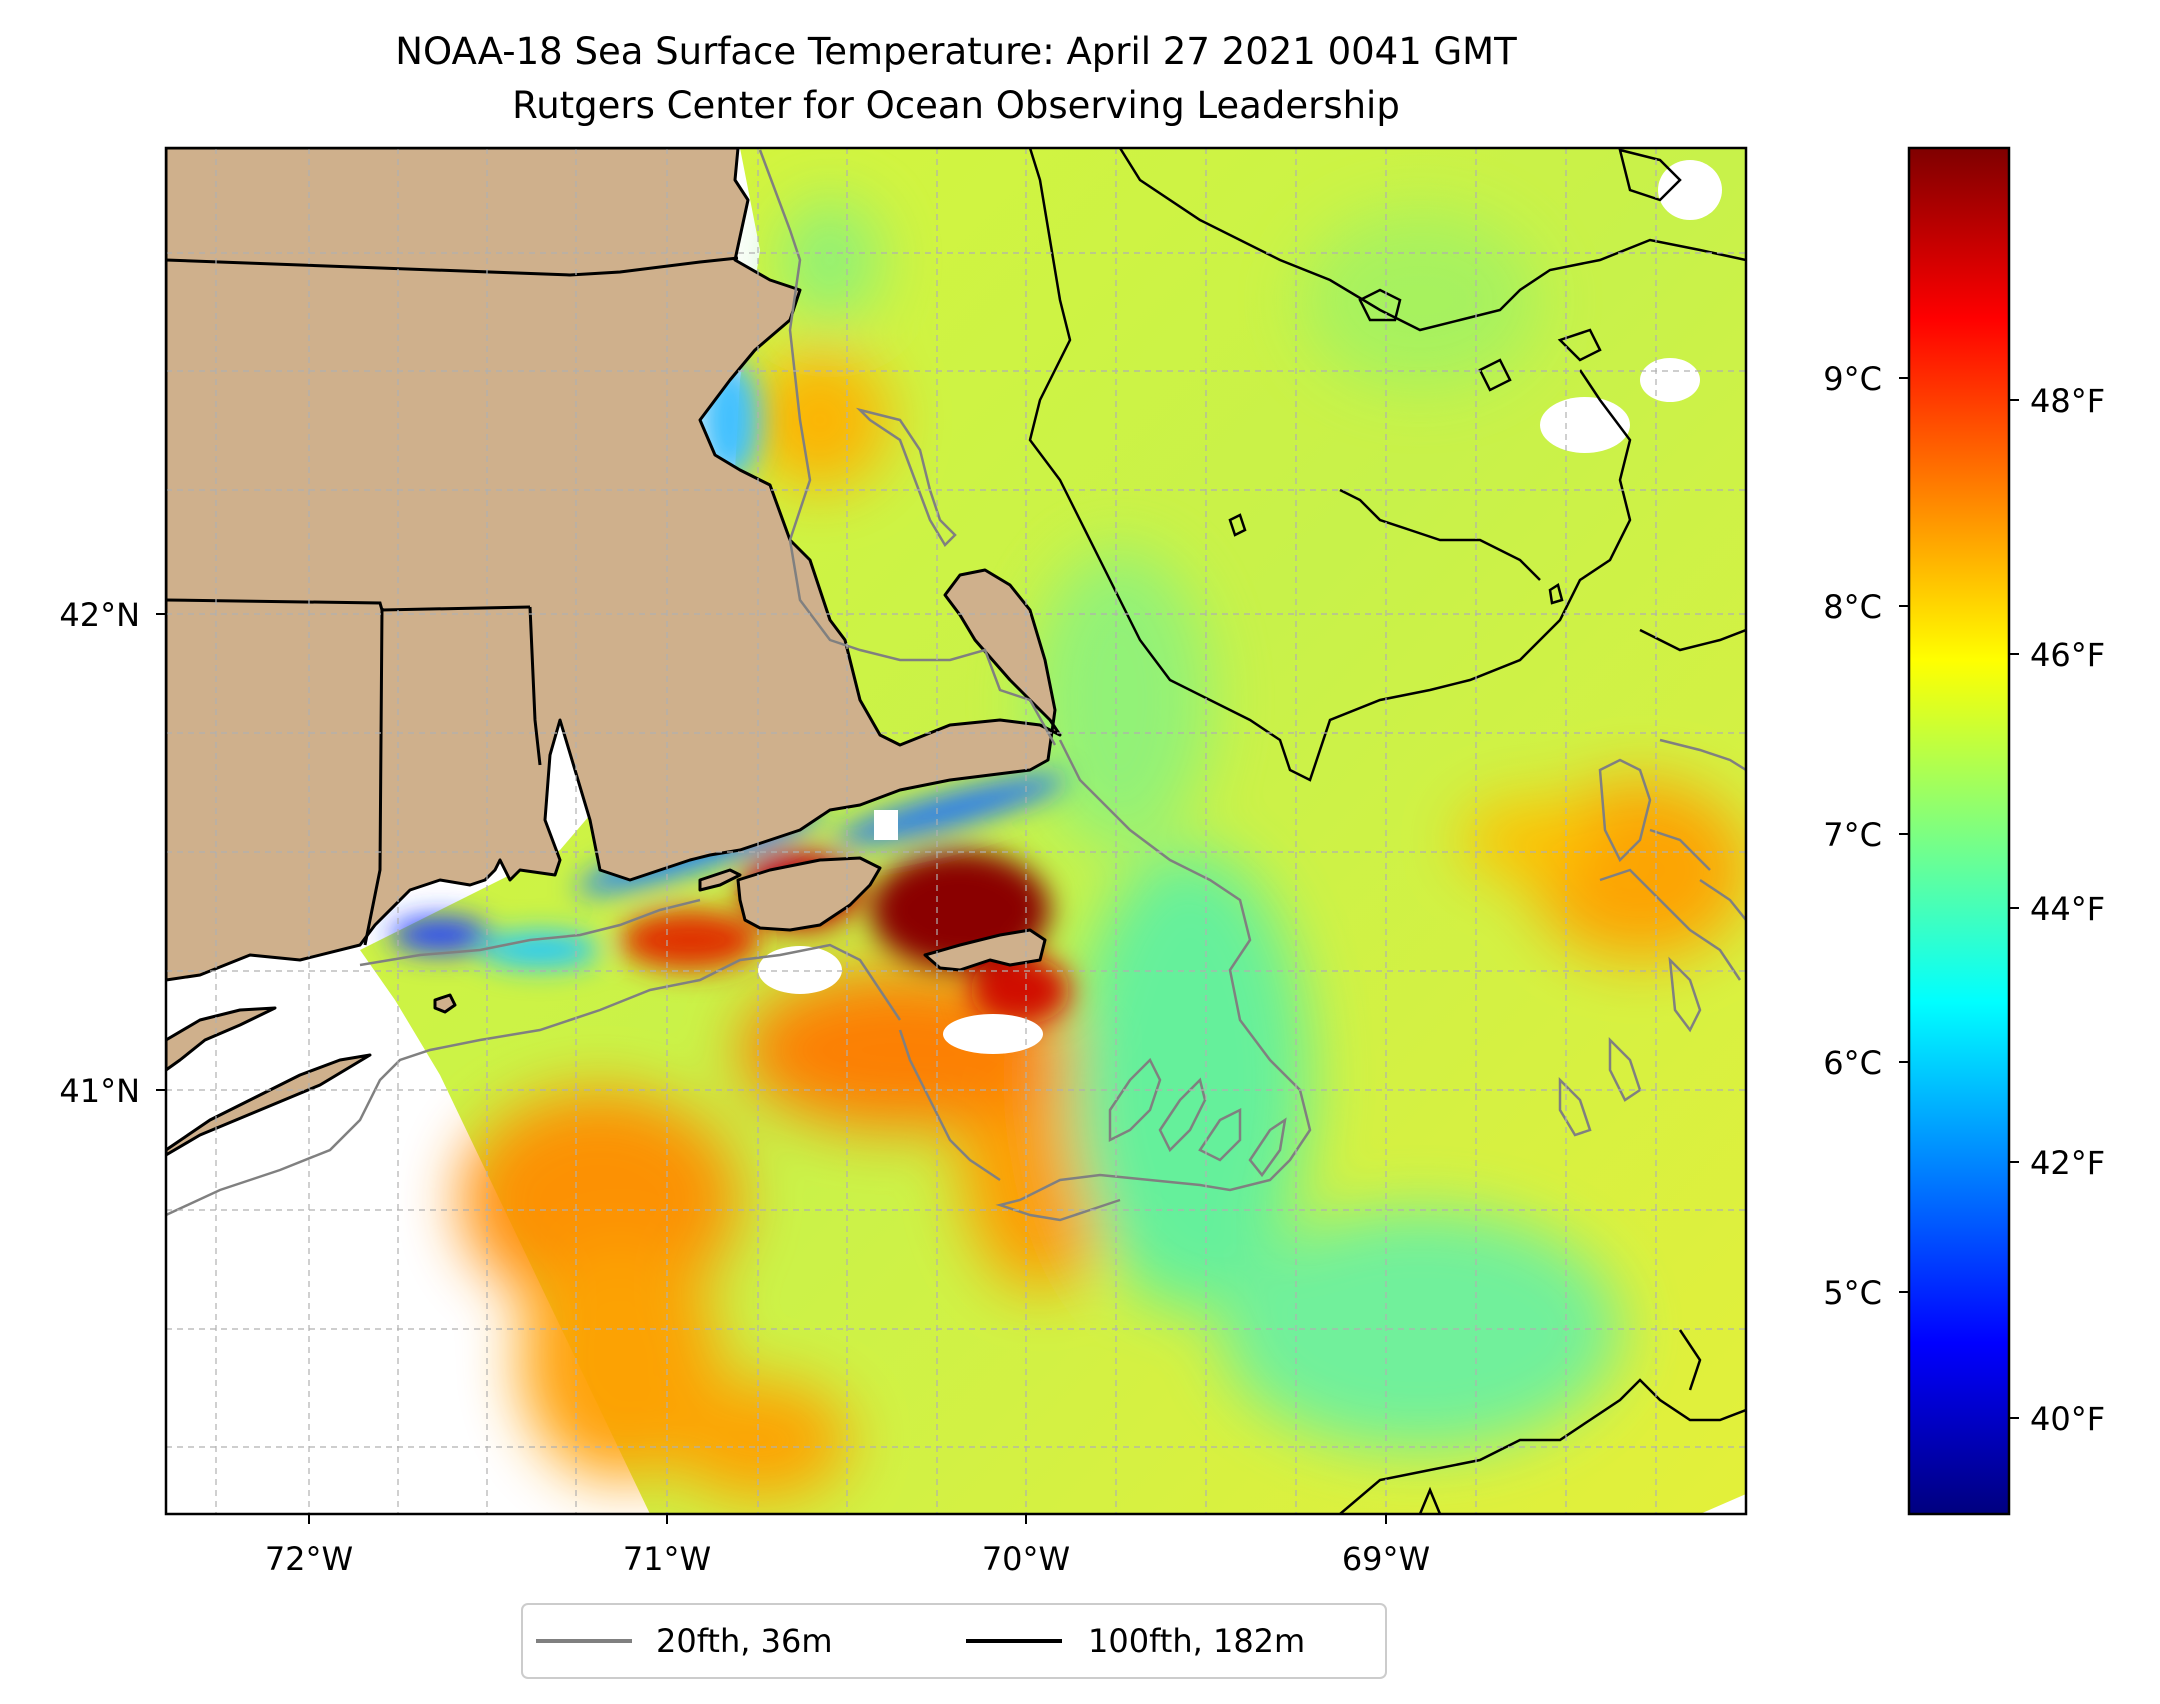 Image resolution: width=2160 pixels, height=1704 pixels. Describe the element at coordinates (830, 260) in the screenshot. I see `cool-patch-north-coast` at that location.